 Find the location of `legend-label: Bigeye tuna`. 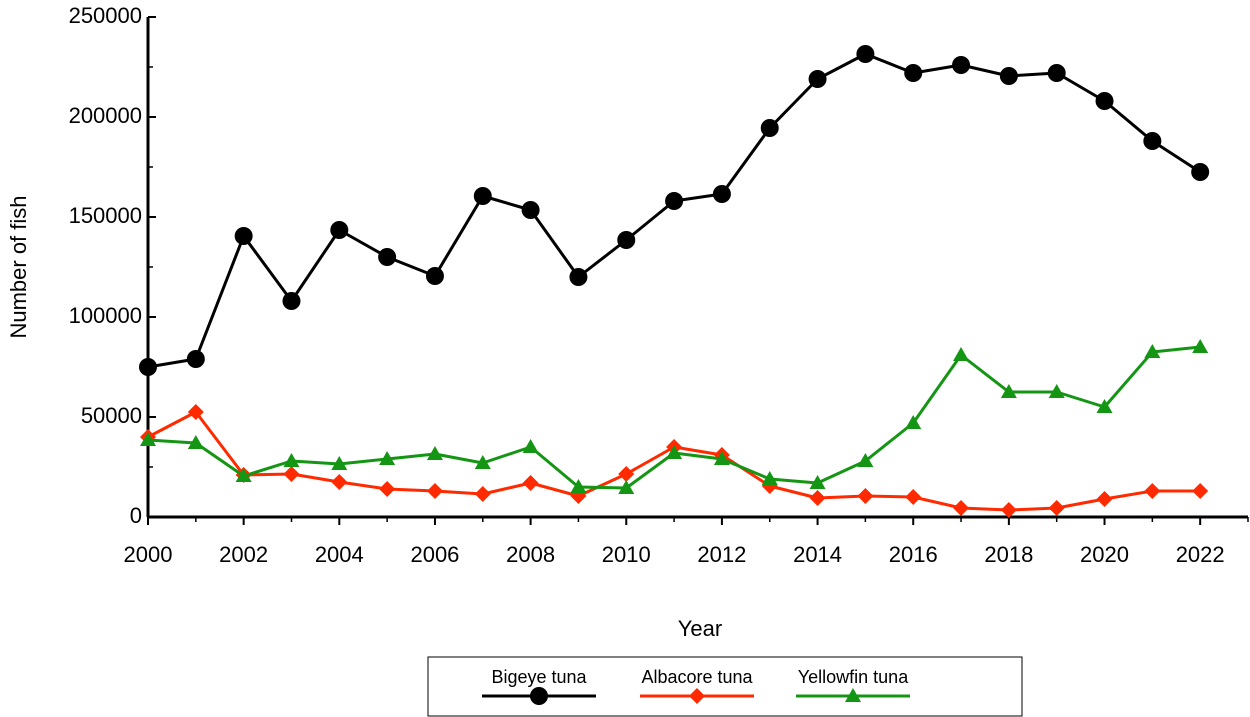

legend-label: Bigeye tuna is located at coordinates (539, 677).